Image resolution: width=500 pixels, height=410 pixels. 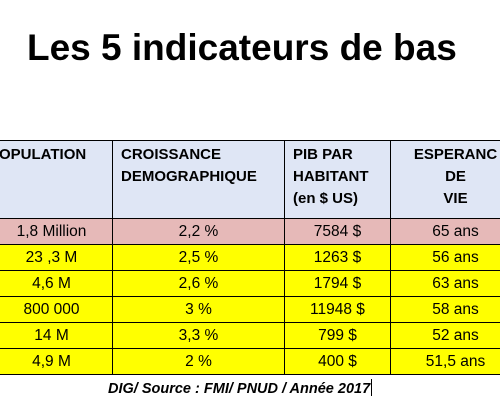 I want to click on table-row: 4,6 M 2,6 % 1794 $ 63 ans, so click(x=250, y=283).